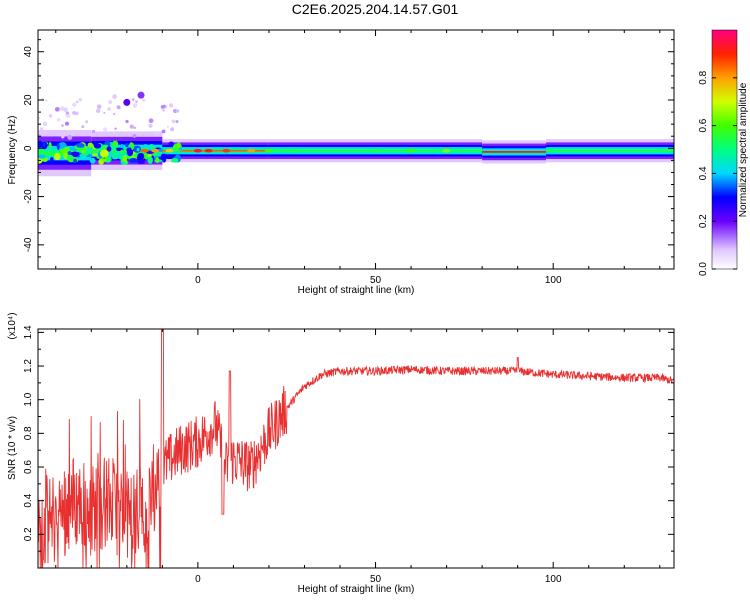 Image resolution: width=750 pixels, height=600 pixels. I want to click on spectrogram-y-tick-label-3: 20, so click(28, 100).